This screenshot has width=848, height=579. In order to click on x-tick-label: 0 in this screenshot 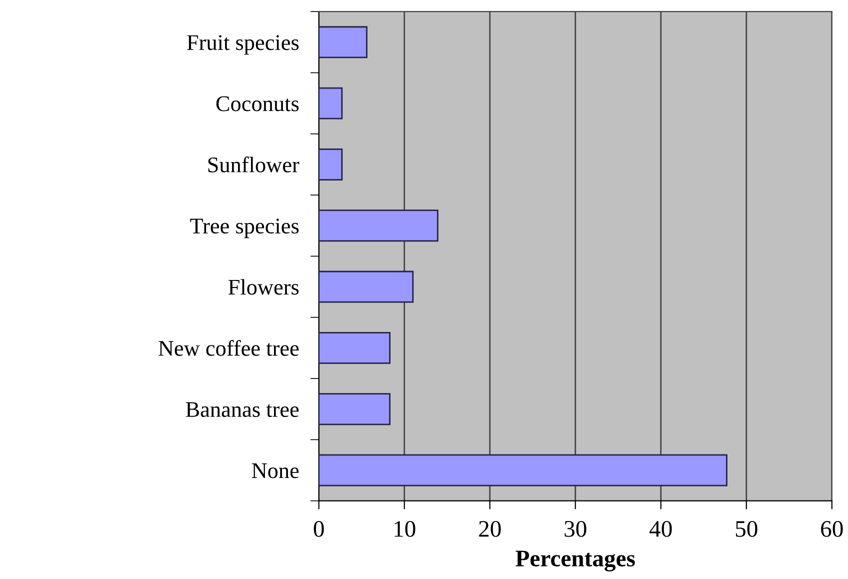, I will do `click(319, 528)`.